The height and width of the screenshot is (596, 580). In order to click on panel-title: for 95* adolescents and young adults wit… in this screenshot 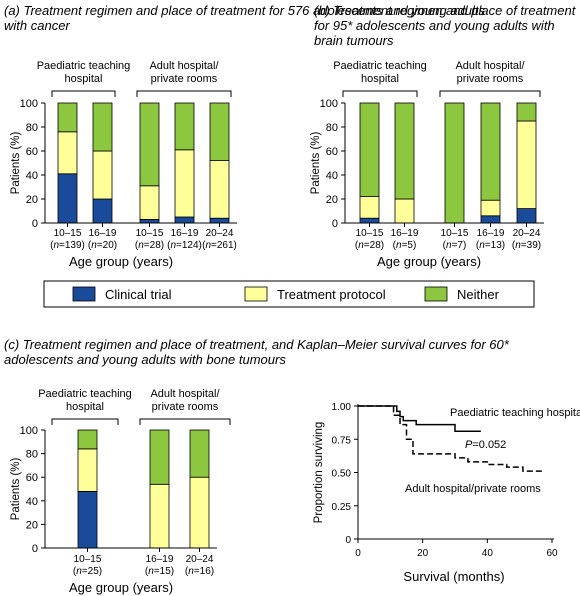, I will do `click(434, 25)`.